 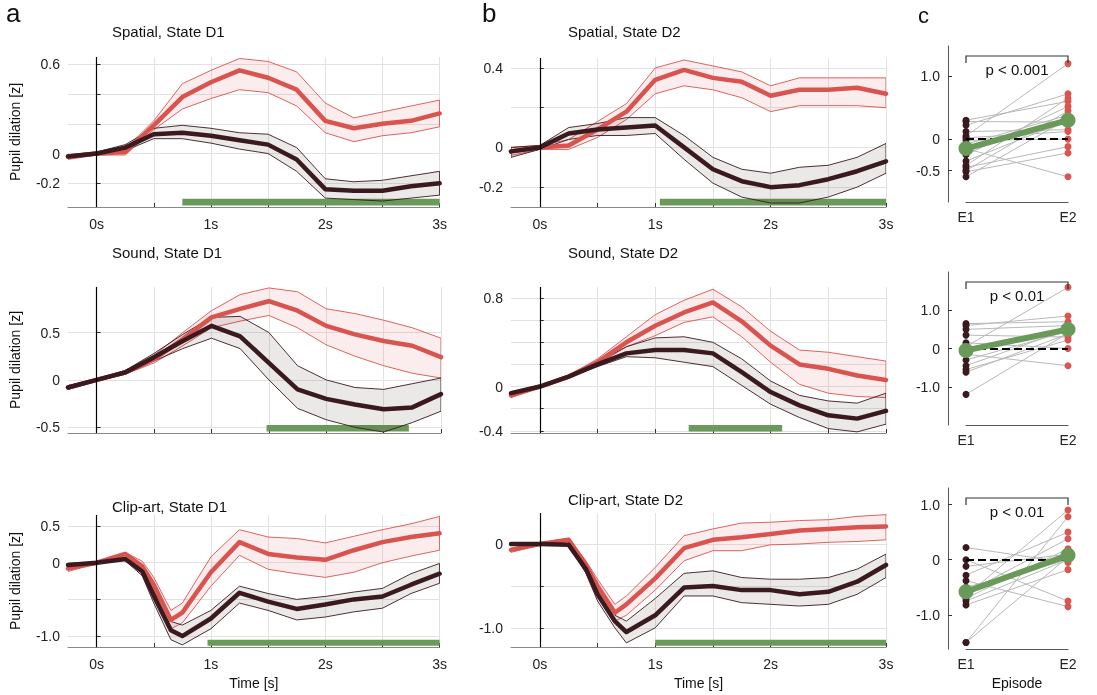 I want to click on y-tick-label: 0.6, so click(x=50, y=64).